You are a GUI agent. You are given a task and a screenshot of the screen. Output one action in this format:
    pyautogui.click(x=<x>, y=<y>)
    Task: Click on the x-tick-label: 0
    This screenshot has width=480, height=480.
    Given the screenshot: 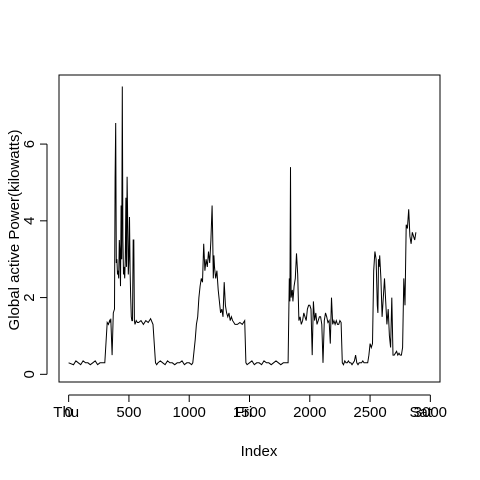 What is the action you would take?
    pyautogui.click(x=68, y=412)
    